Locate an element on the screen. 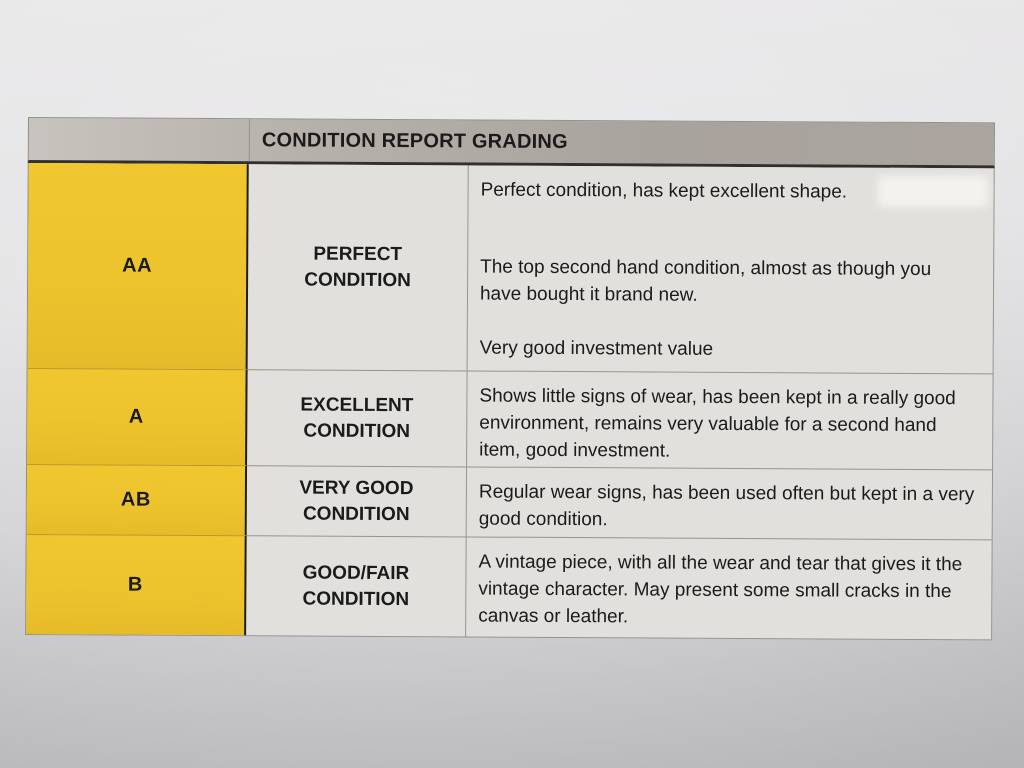 The width and height of the screenshot is (1024, 768). condition-label-b: GOOD/FAIR CONDITION is located at coordinates (356, 586).